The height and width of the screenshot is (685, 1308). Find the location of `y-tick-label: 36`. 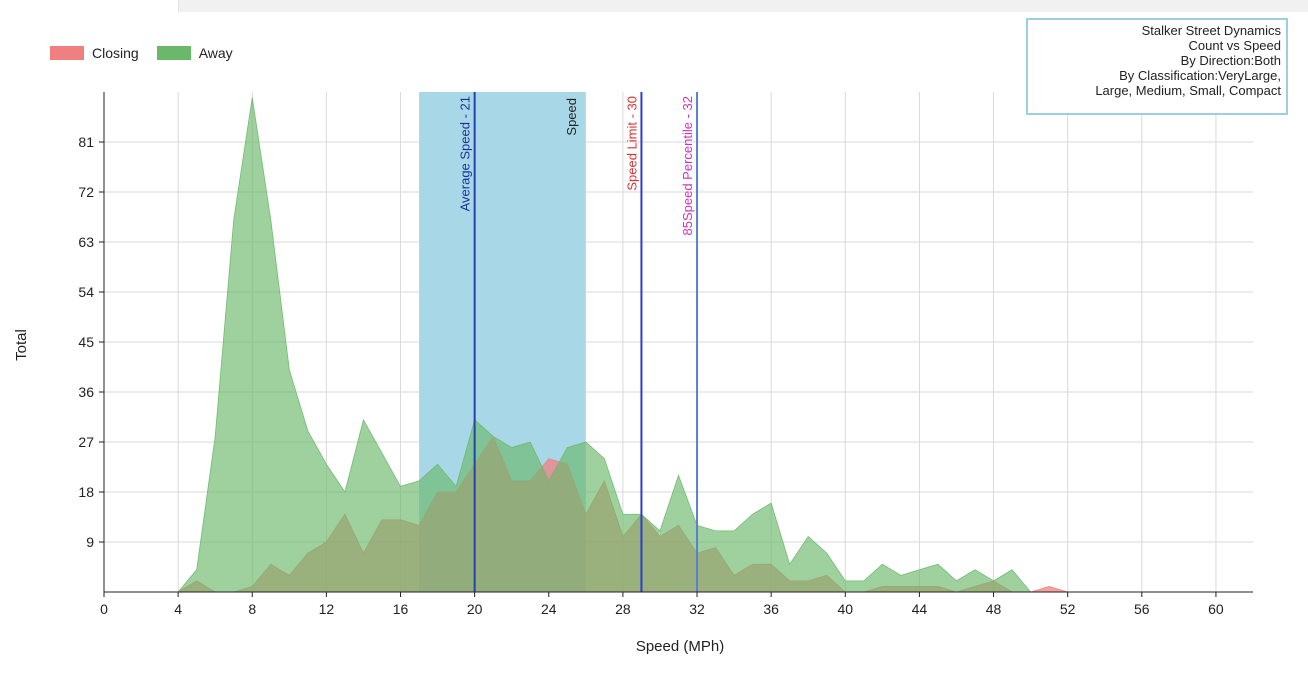

y-tick-label: 36 is located at coordinates (86, 392).